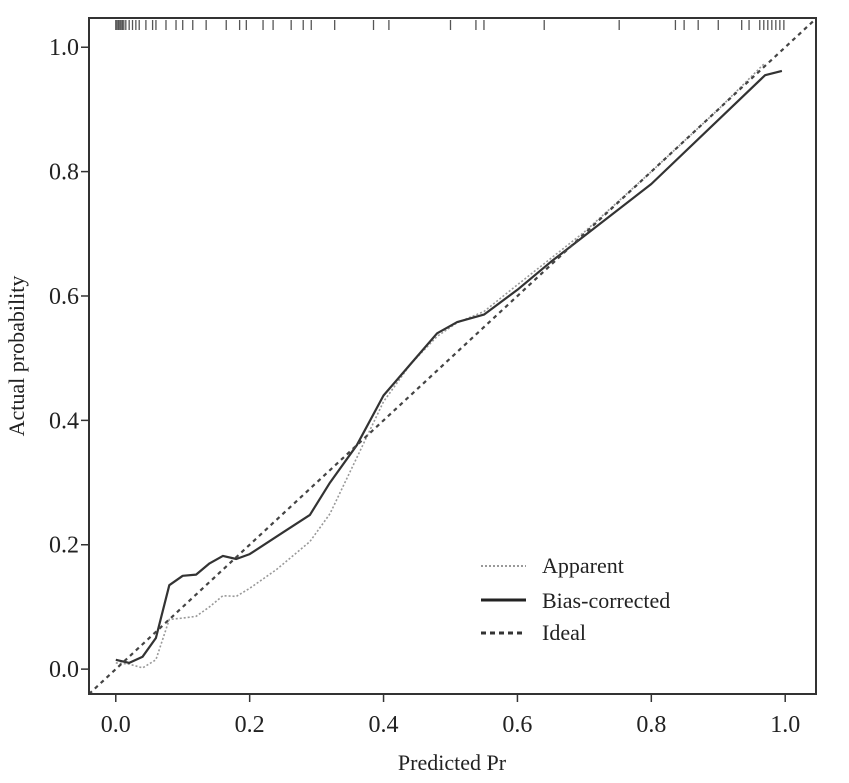 This screenshot has height=783, width=849. I want to click on y-tick-label: 0.0, so click(64, 670).